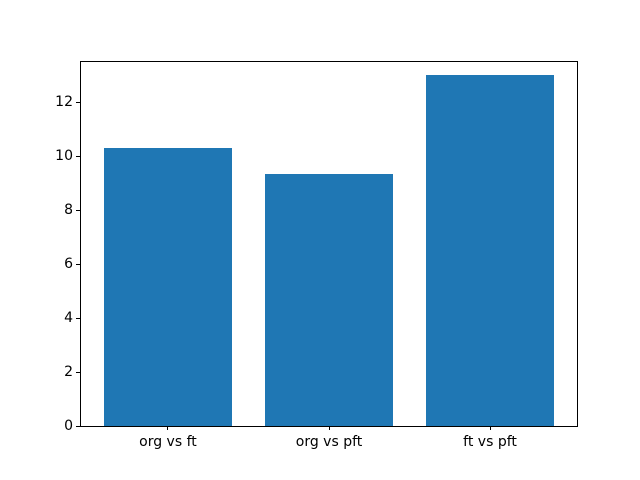 The height and width of the screenshot is (480, 640). I want to click on bar-org-vs-ft, so click(168, 287).